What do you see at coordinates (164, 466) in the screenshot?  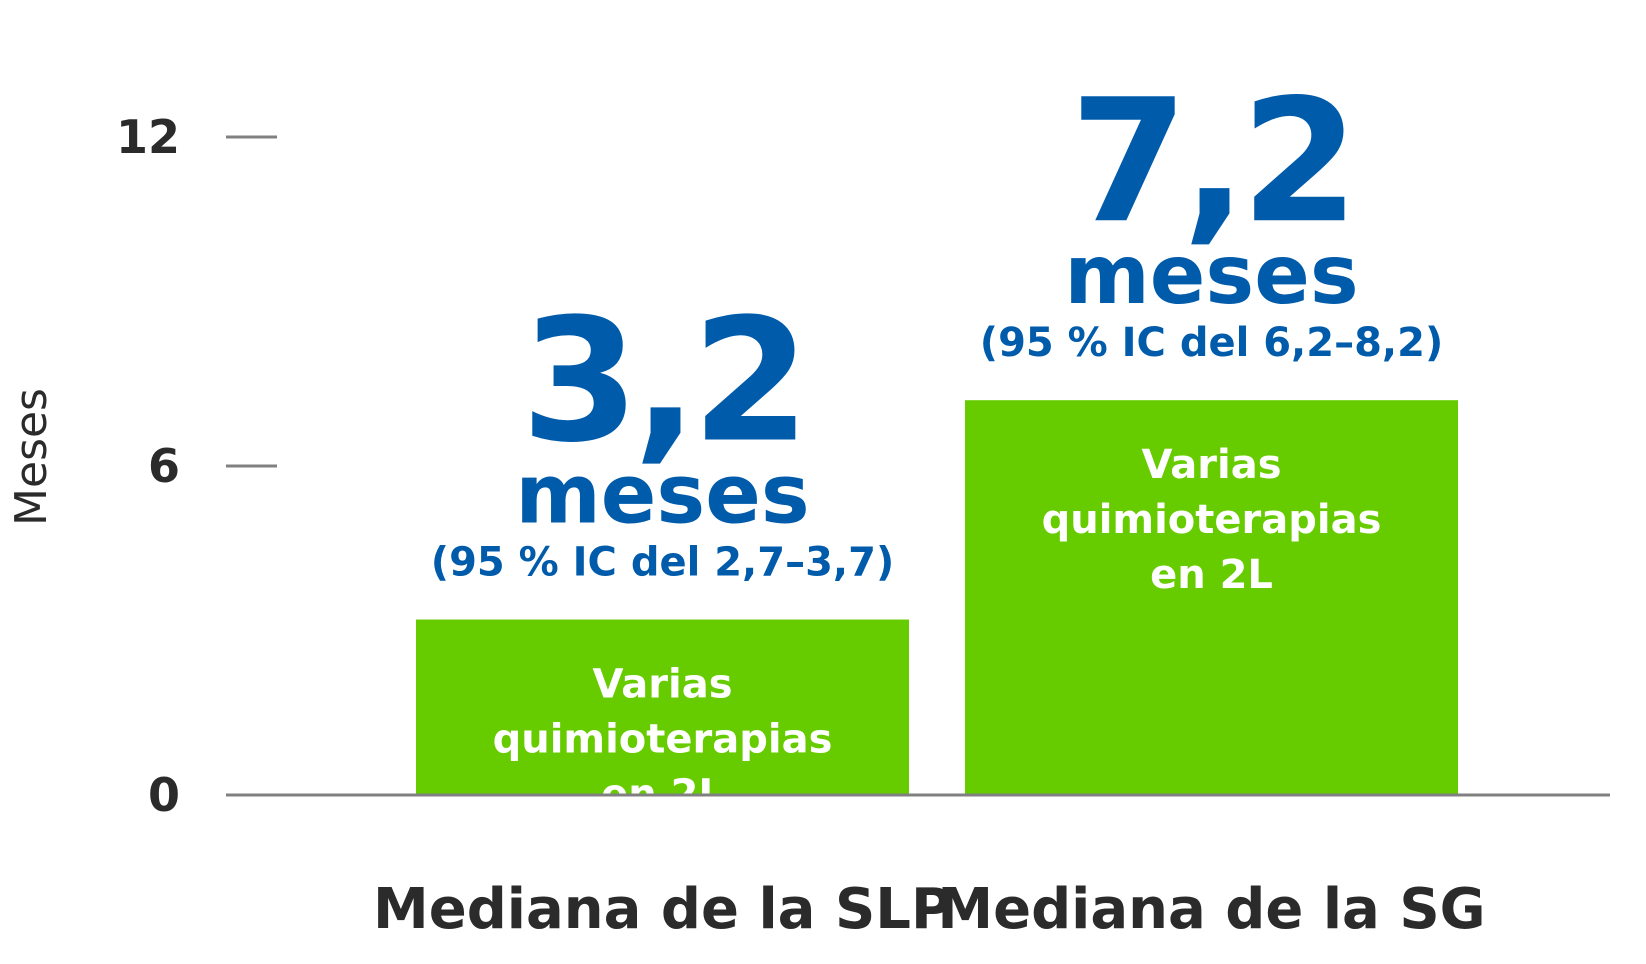 I see `y-tick-label: 6` at bounding box center [164, 466].